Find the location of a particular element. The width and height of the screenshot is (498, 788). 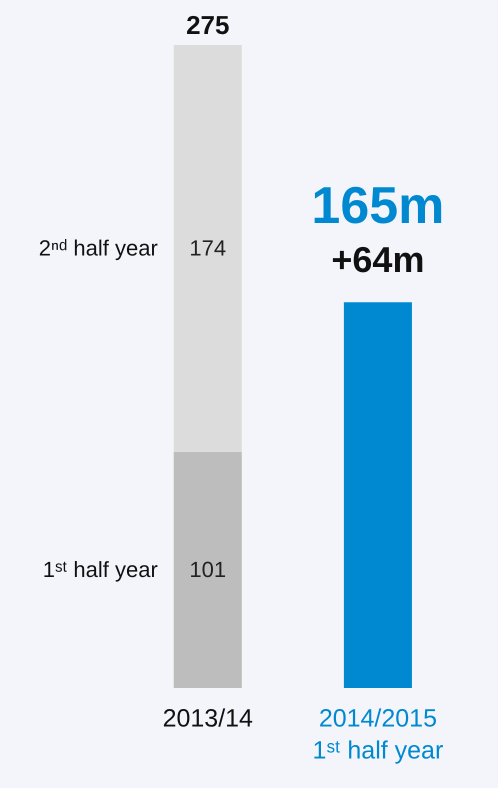

series-label: 1ˢᵗ half year is located at coordinates (100, 569).